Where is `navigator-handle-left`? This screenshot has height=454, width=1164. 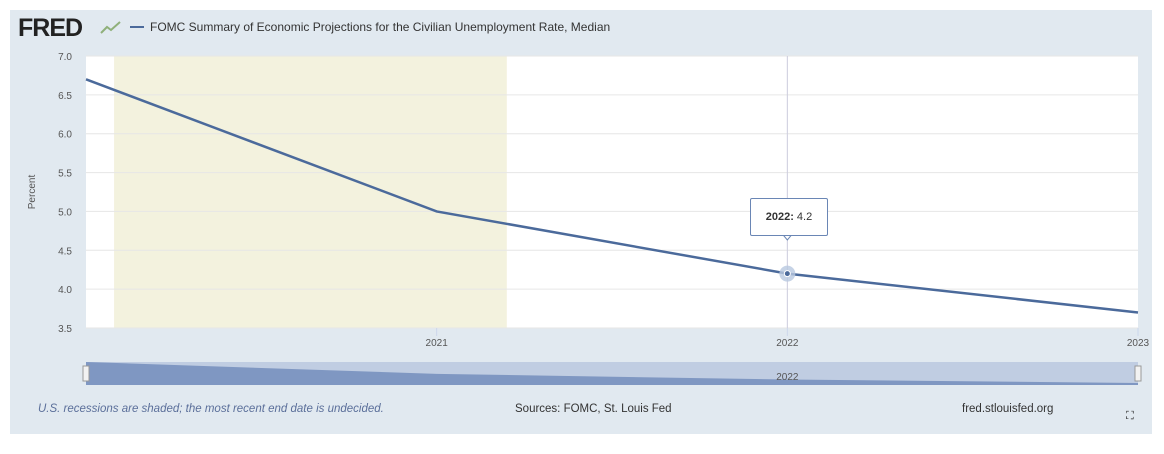 navigator-handle-left is located at coordinates (86, 373).